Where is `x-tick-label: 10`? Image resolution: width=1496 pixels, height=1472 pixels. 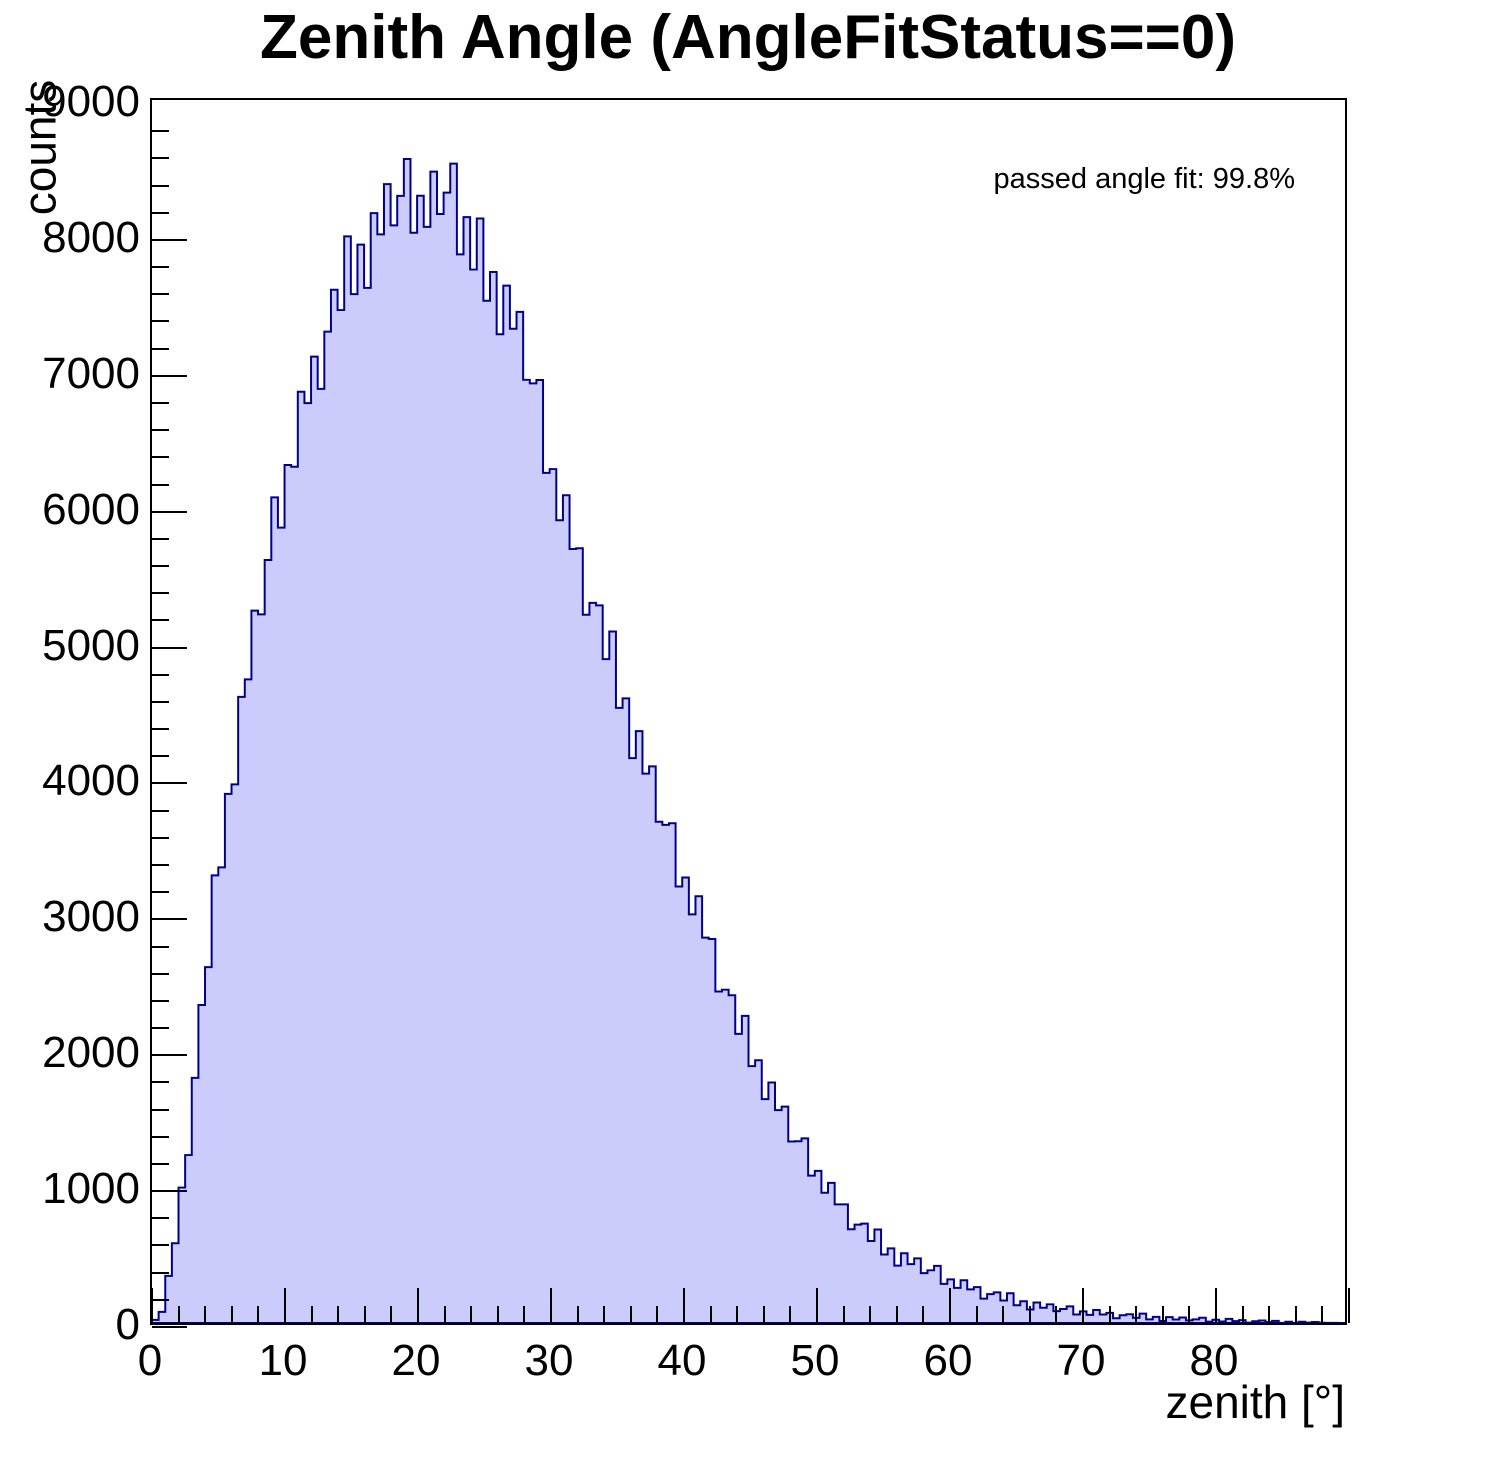 x-tick-label: 10 is located at coordinates (283, 1360).